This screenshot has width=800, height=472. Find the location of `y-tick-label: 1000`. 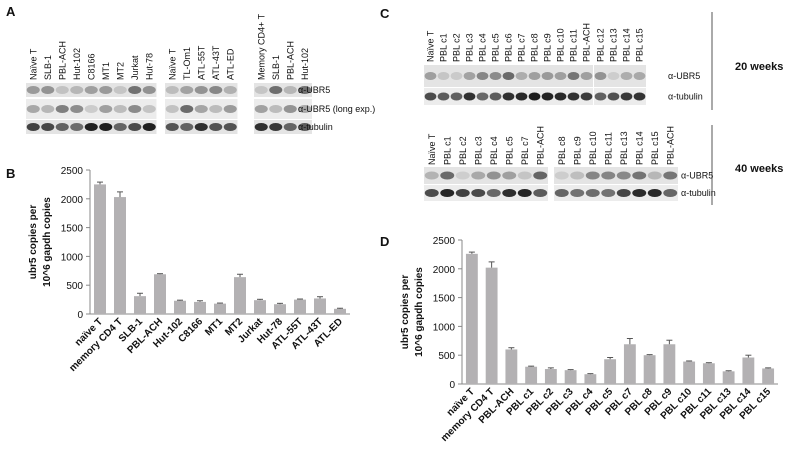

y-tick-label: 1000 is located at coordinates (72, 257).